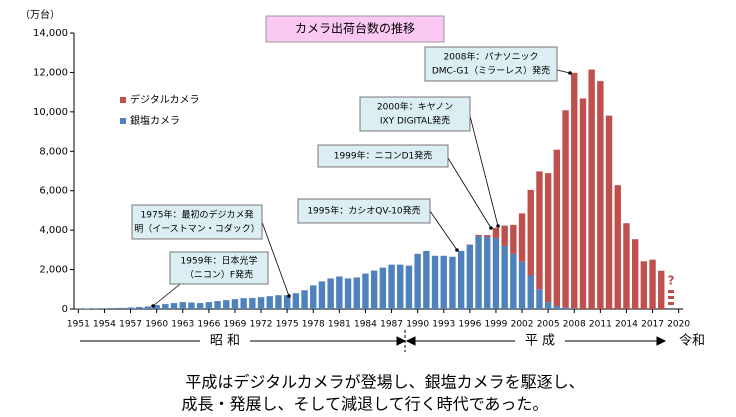 This screenshot has width=736, height=417. I want to click on x-tick-label: 1978, so click(313, 325).